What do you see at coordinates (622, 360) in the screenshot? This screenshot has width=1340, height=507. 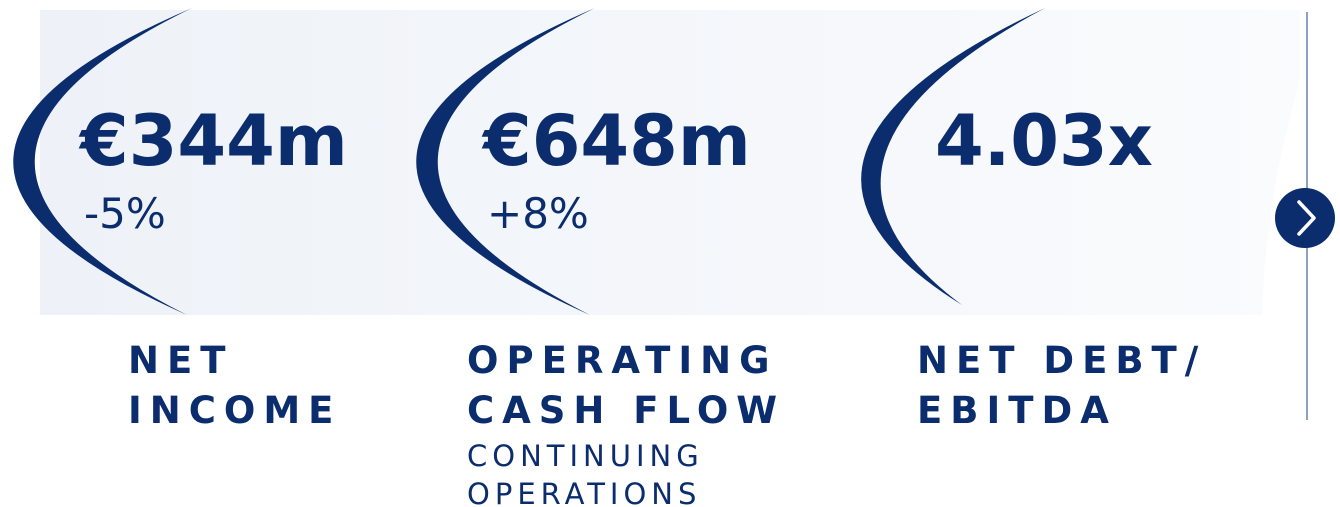 I see `kpi-label: OPERATING` at bounding box center [622, 360].